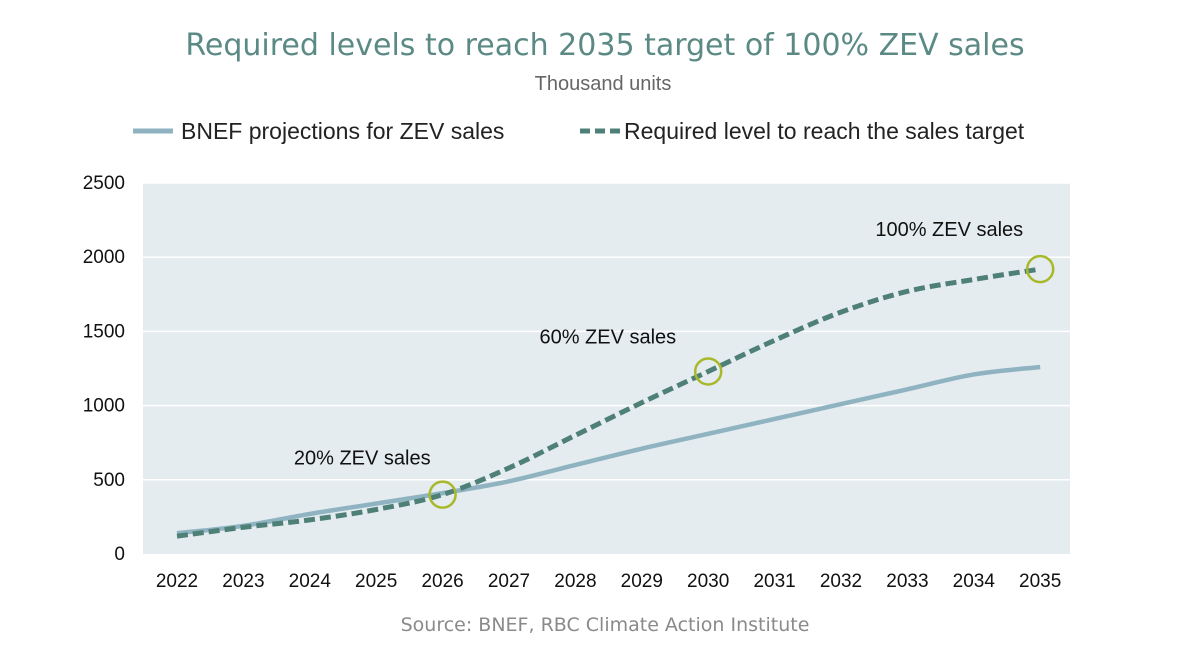 This screenshot has height=654, width=1200. I want to click on x-tick-label: 2034, so click(974, 581).